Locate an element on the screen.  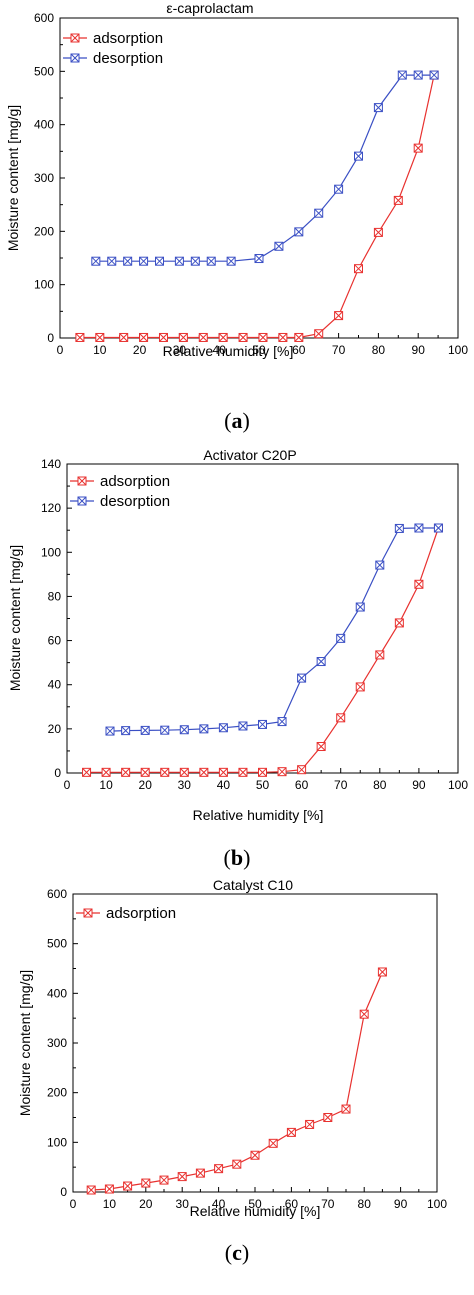
y-tick-label: 140 is located at coordinates (51, 464).